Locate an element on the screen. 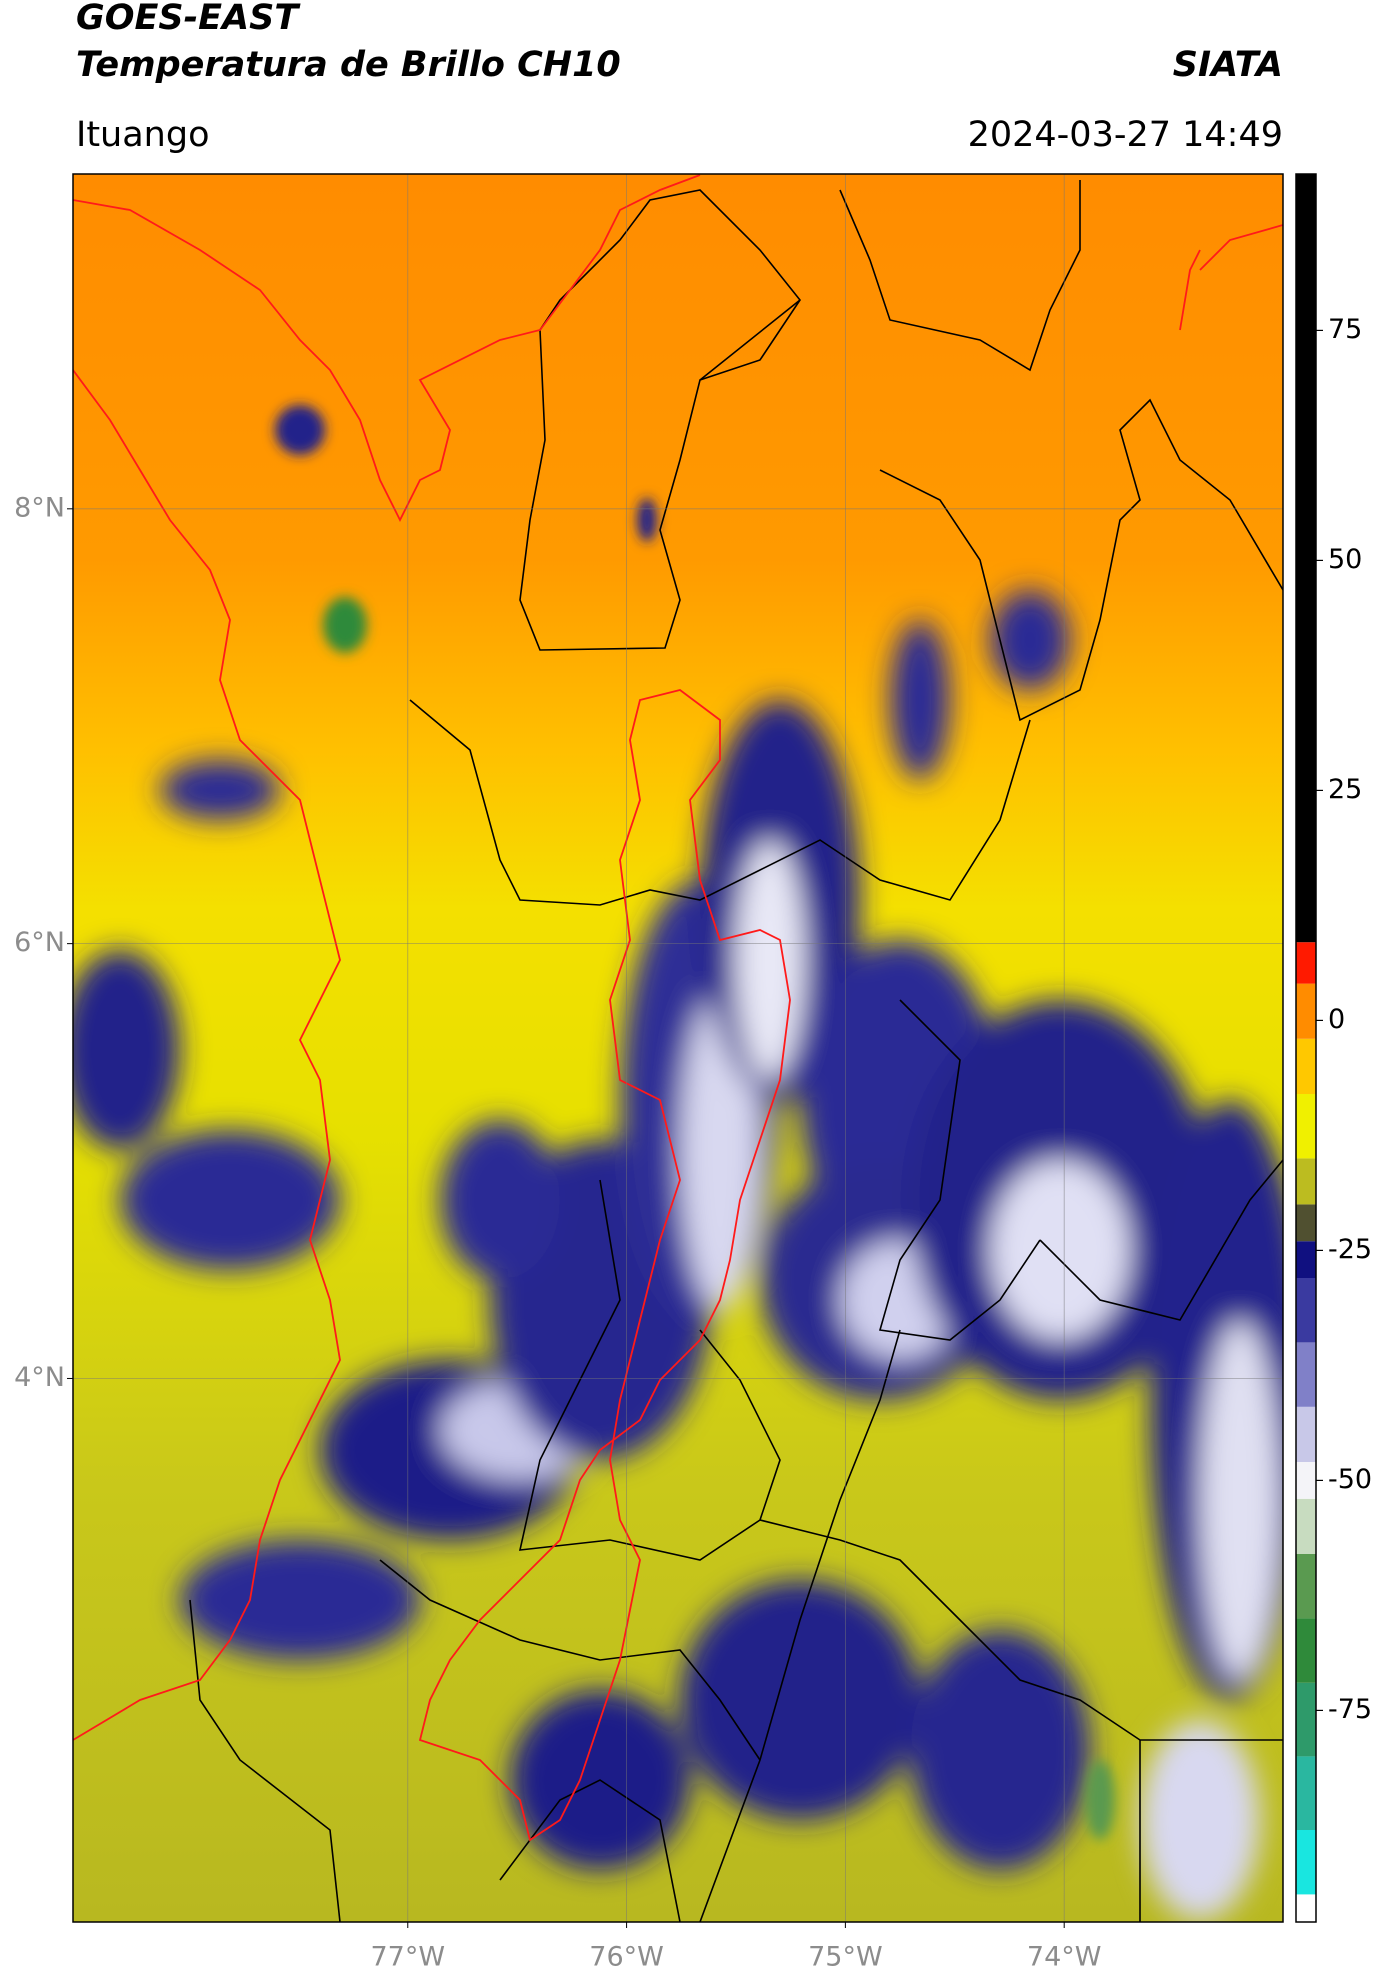 This screenshot has width=1384, height=1985. subtitle: Temperatura de Brillo CH10 is located at coordinates (348, 65).